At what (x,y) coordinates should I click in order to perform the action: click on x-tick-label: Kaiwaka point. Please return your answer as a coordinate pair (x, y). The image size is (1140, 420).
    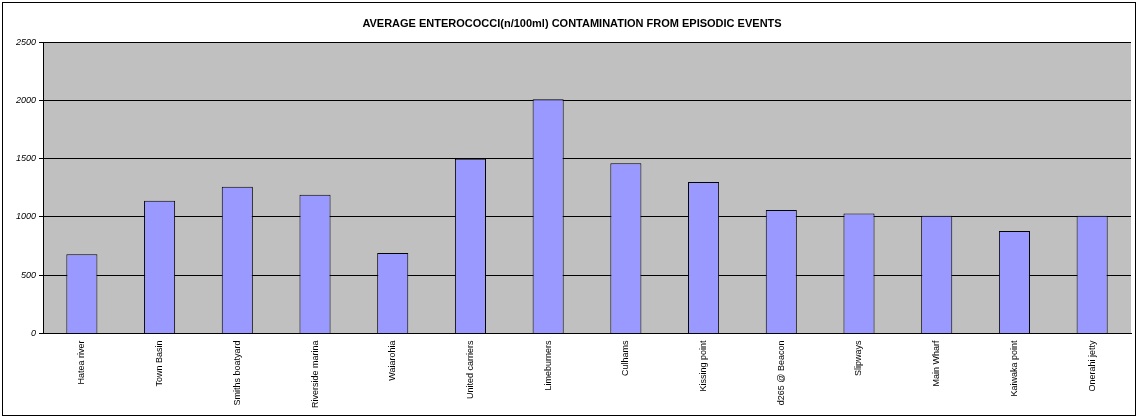
    Looking at the image, I should click on (1013, 368).